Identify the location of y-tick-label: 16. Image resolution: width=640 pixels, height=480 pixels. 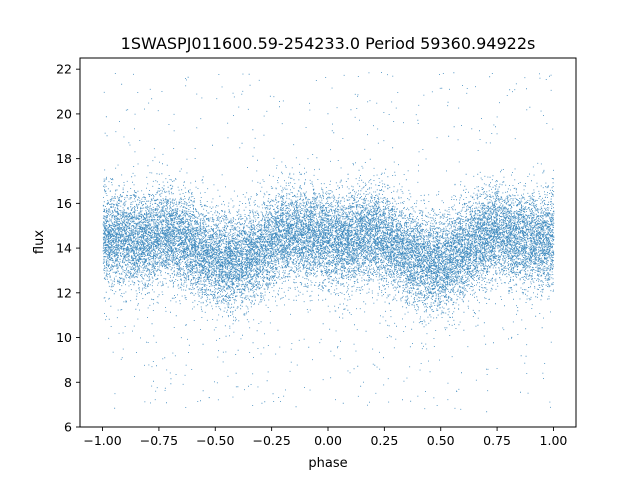
(64, 203).